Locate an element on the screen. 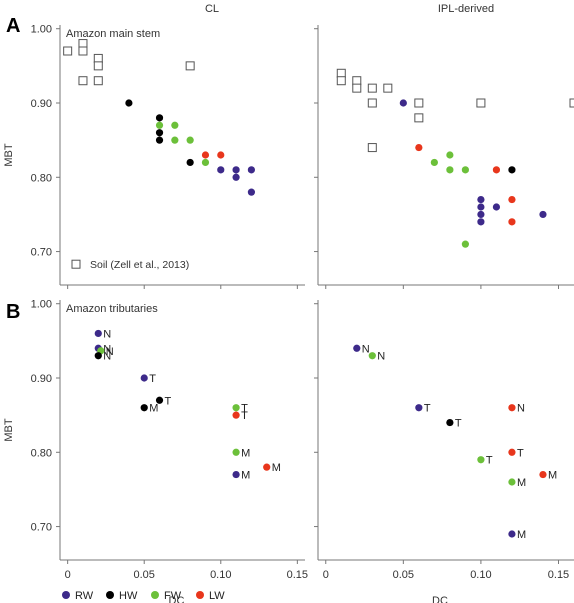 This screenshot has width=574, height=603. x-tick-label: 0 is located at coordinates (326, 575).